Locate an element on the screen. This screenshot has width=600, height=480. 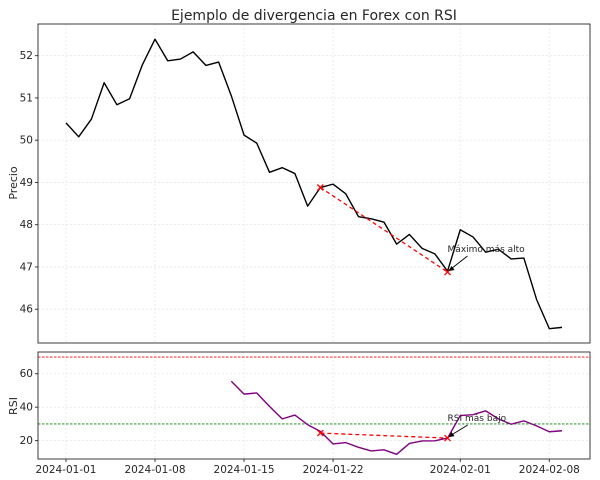
x-tick-label: 2024-02-08 is located at coordinates (549, 470).